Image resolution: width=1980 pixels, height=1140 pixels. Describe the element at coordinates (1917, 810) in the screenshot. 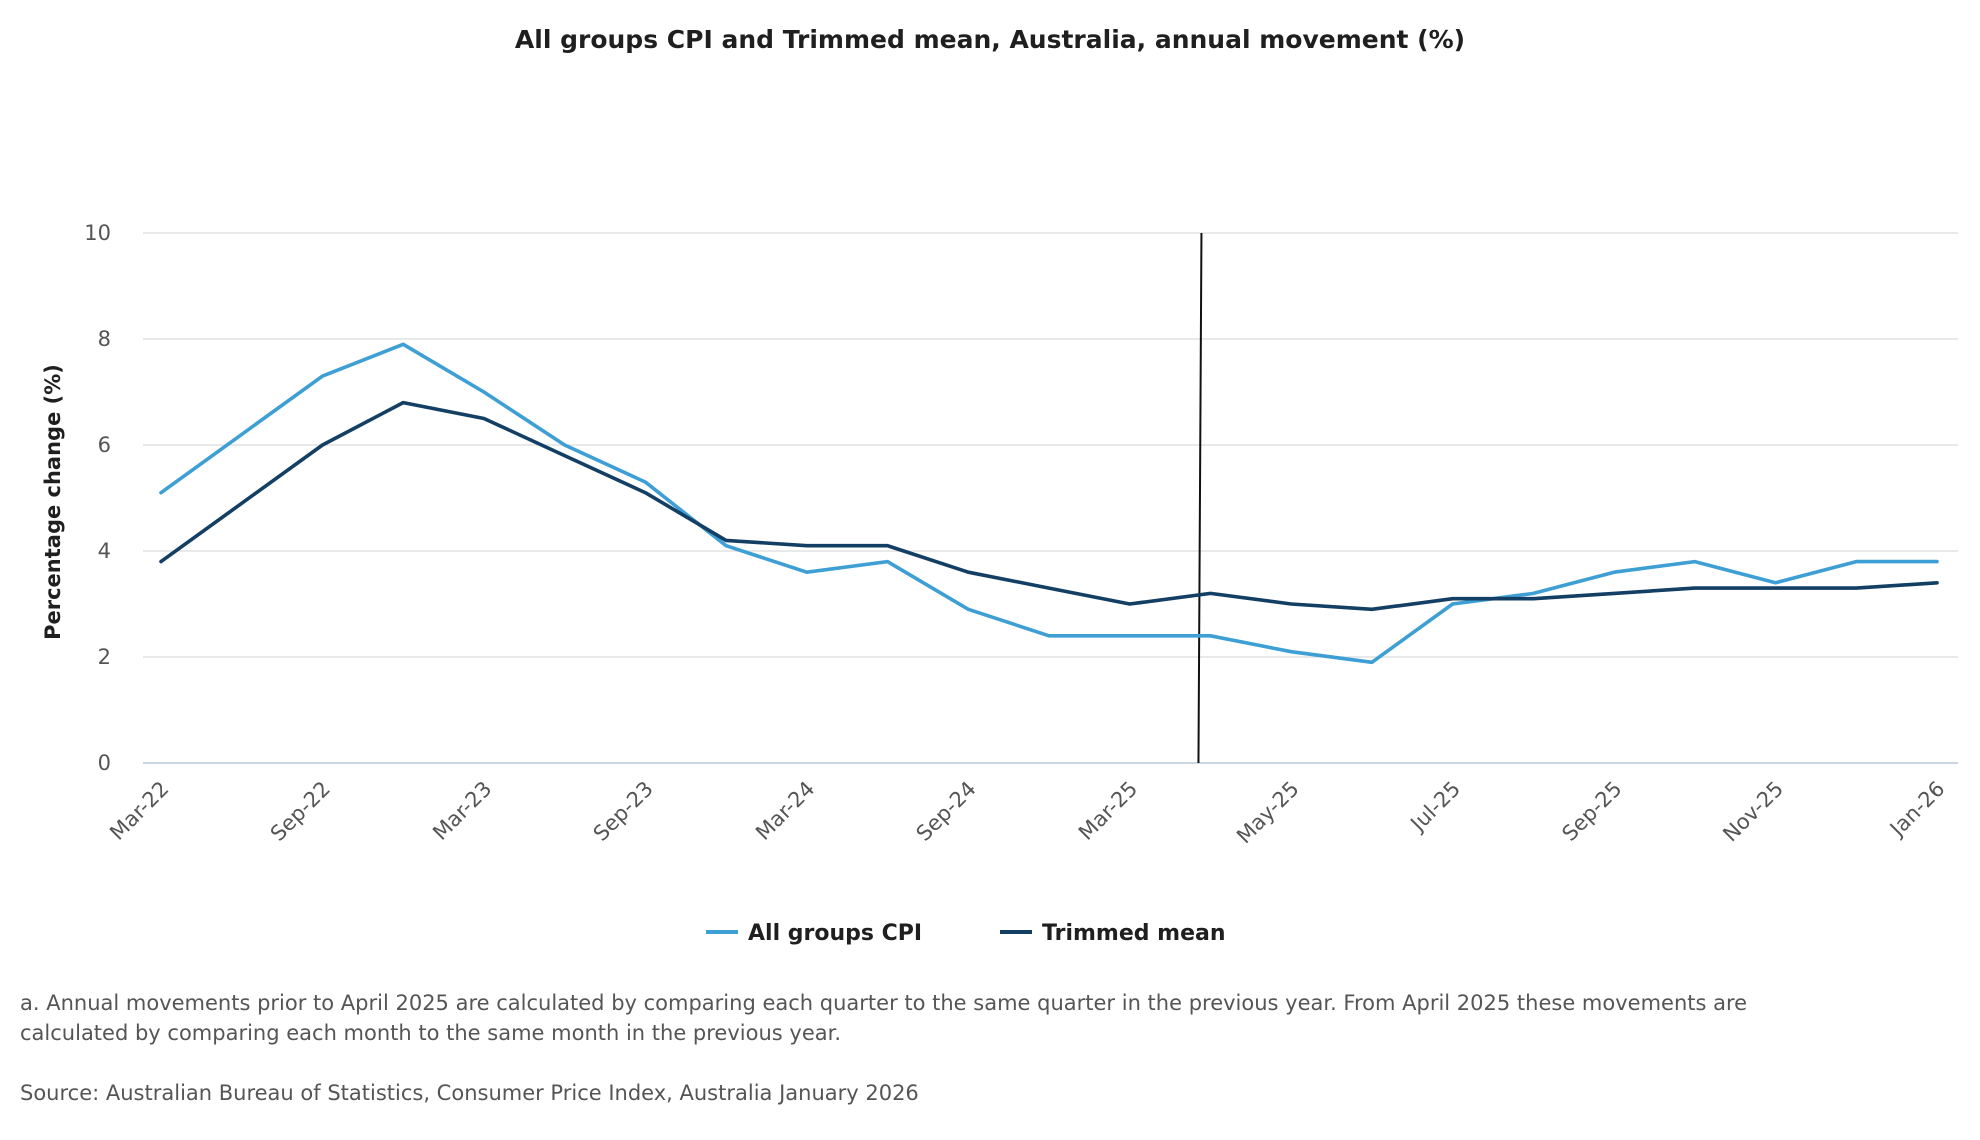

I see `x-tick-label: Jan-26` at that location.